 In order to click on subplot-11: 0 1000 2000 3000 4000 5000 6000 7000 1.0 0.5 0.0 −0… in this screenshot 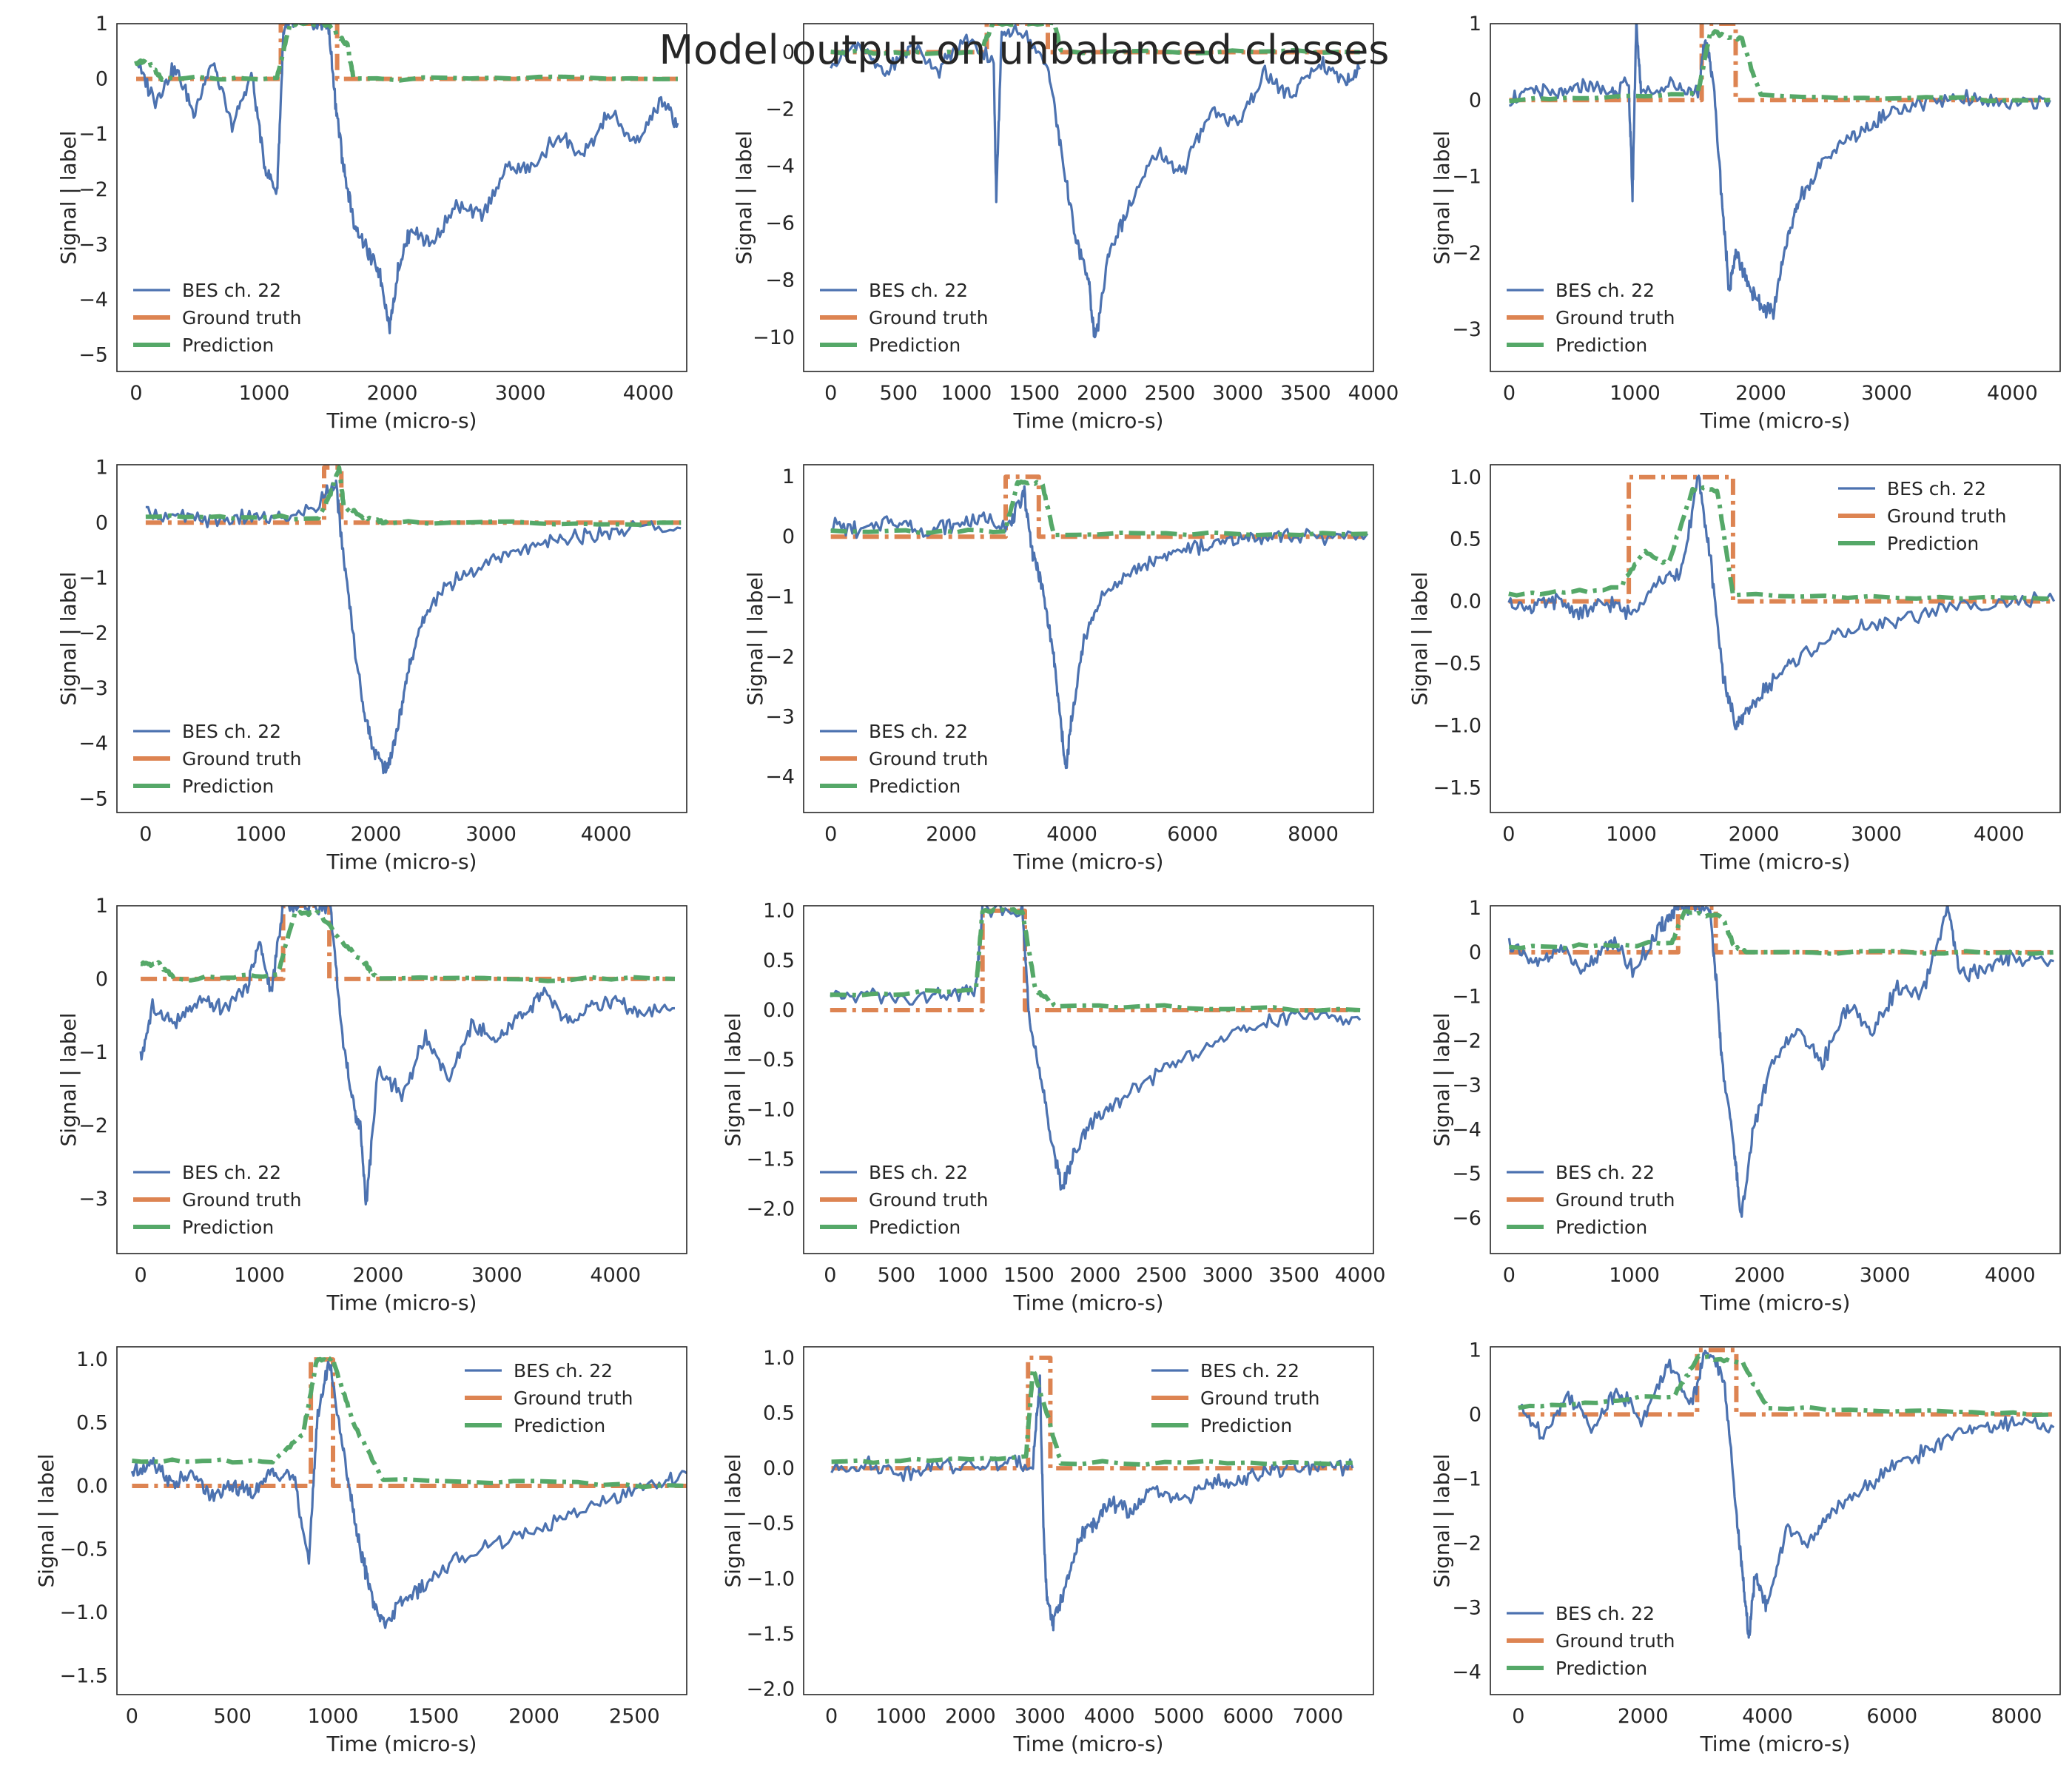, I will do `click(1047, 1551)`.